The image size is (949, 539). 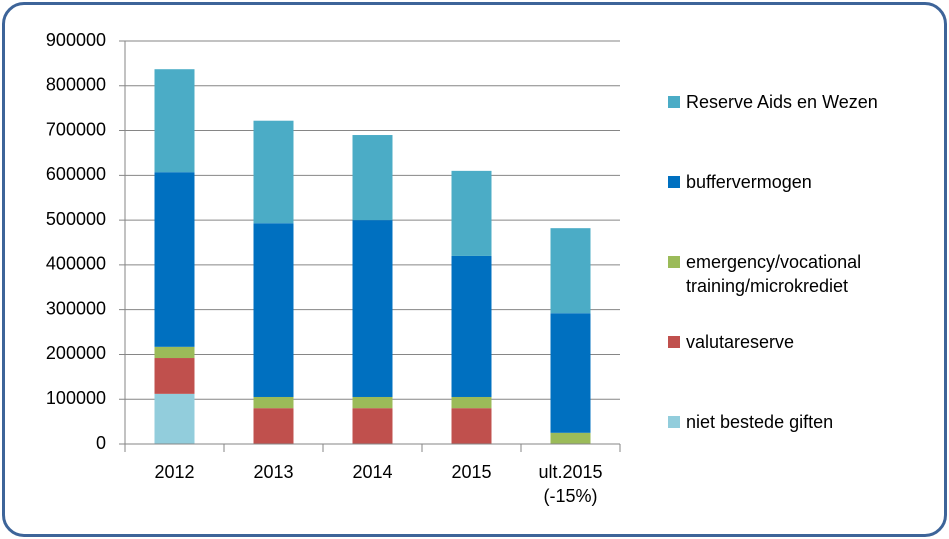 What do you see at coordinates (76, 85) in the screenshot?
I see `y-tick-label: 800000` at bounding box center [76, 85].